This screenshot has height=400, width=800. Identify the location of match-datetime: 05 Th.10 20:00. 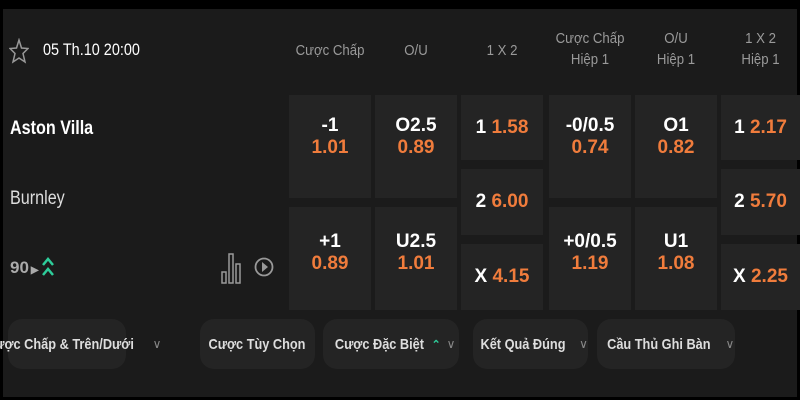
(91, 49).